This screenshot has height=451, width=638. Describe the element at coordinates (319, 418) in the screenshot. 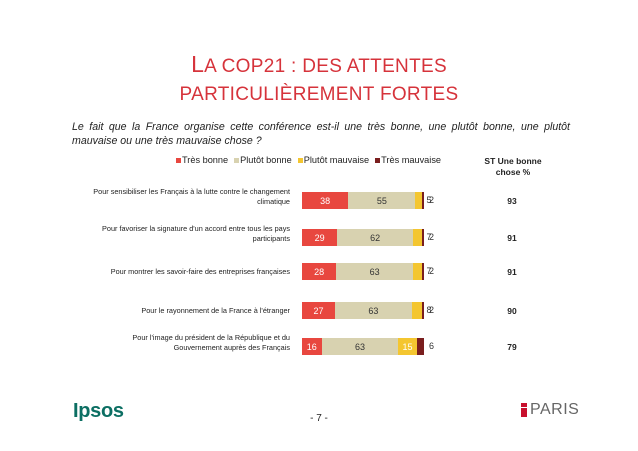

I see `page-number: - 7 -` at that location.